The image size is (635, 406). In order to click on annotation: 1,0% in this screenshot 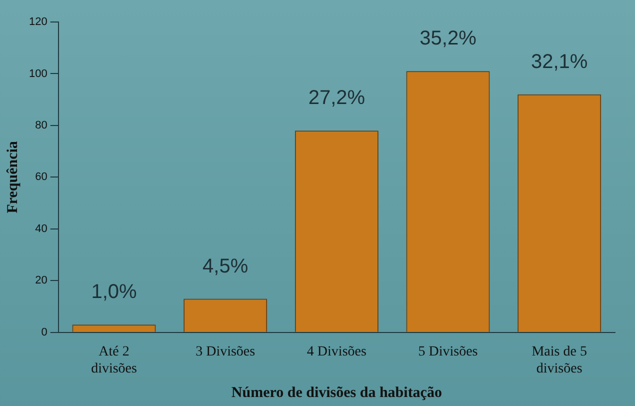, I will do `click(114, 292)`.